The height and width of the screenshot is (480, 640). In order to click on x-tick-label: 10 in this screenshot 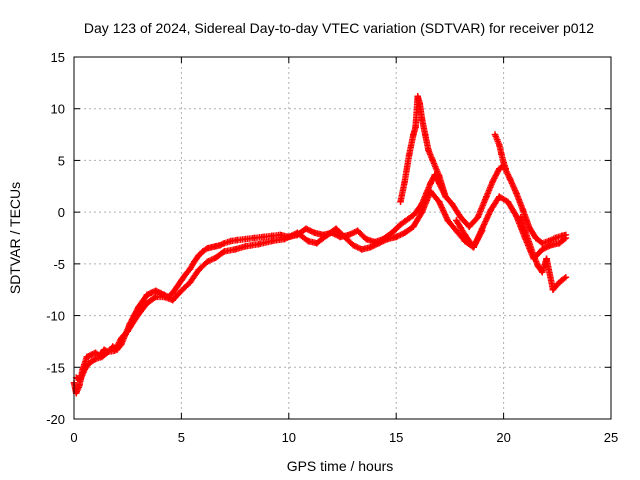, I will do `click(289, 437)`.